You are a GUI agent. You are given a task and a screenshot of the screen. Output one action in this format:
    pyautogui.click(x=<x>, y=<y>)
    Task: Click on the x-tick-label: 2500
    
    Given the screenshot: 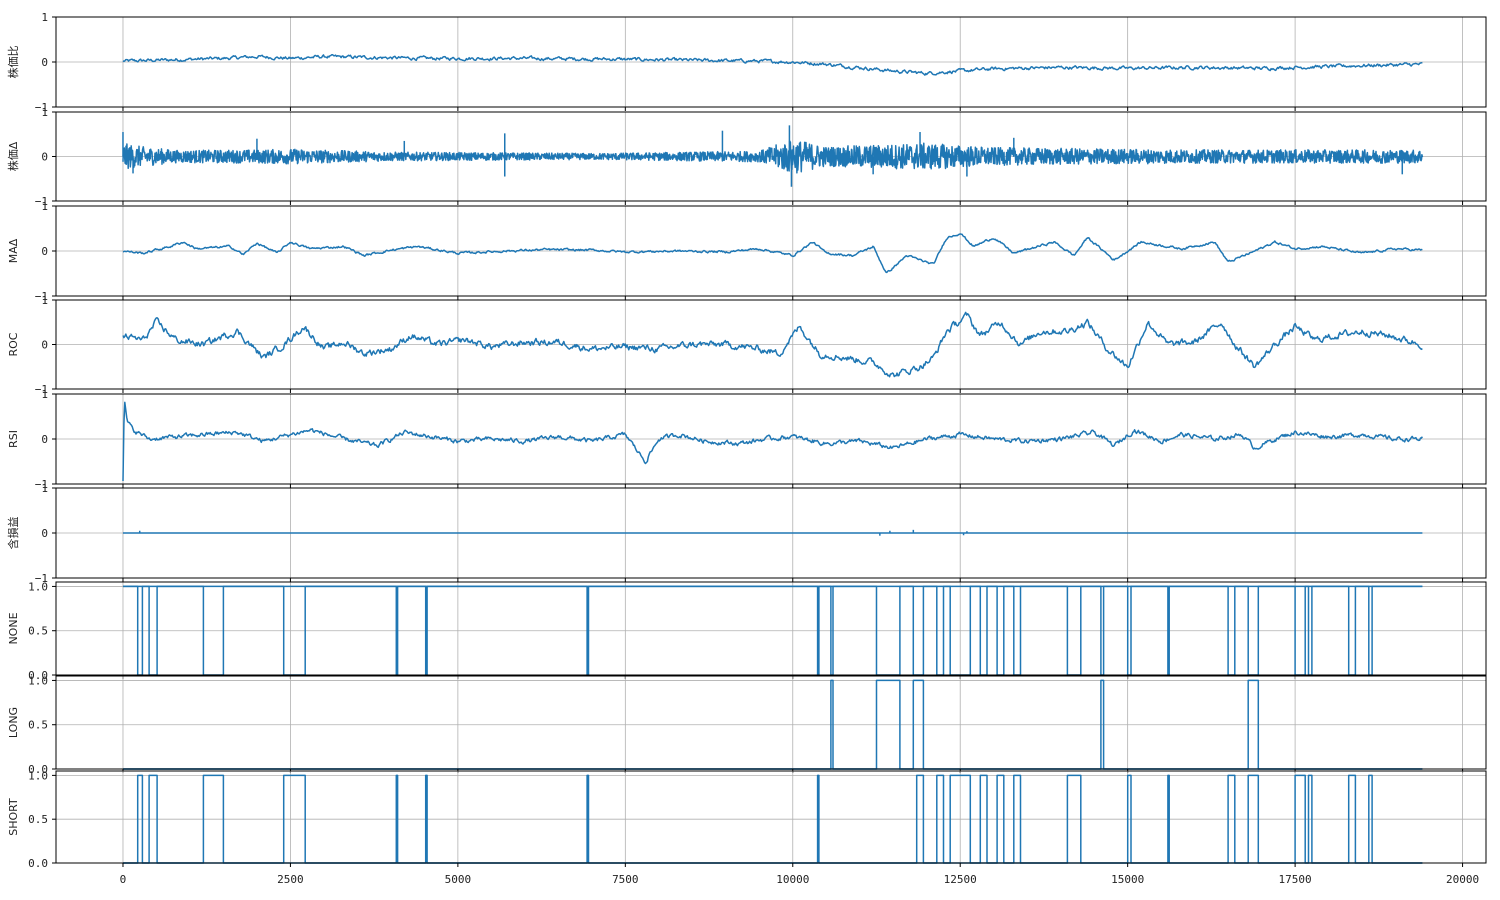 What is the action you would take?
    pyautogui.click(x=290, y=879)
    